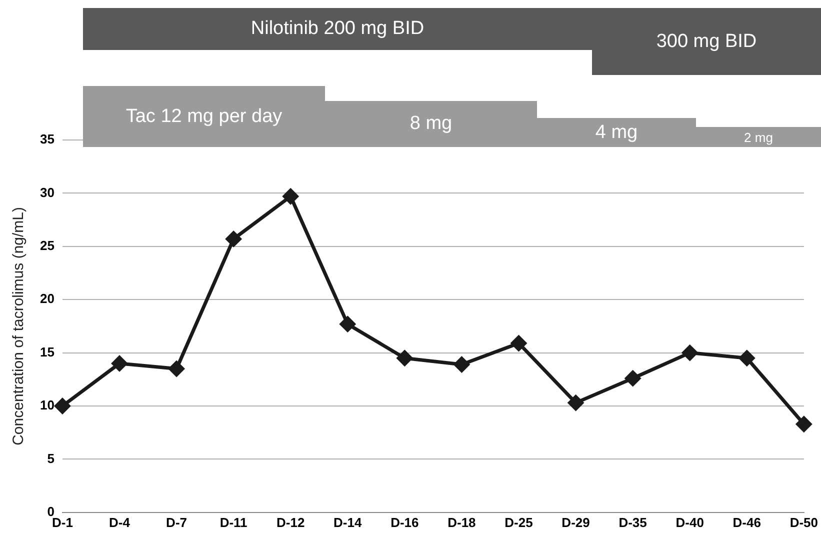  I want to click on x-tick-label: D-7, so click(177, 522).